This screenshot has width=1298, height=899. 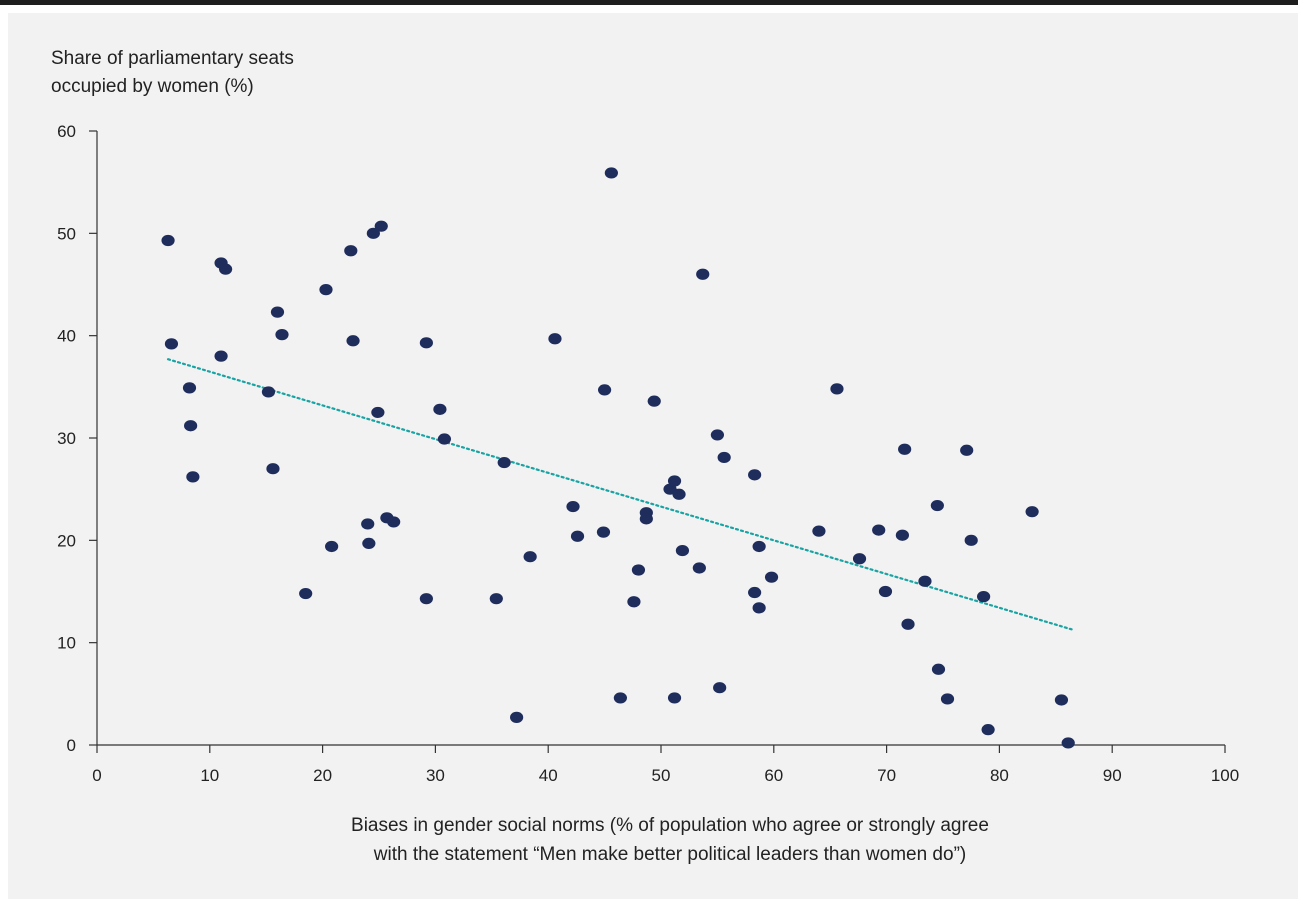 I want to click on x-tick-label: 40, so click(x=548, y=775).